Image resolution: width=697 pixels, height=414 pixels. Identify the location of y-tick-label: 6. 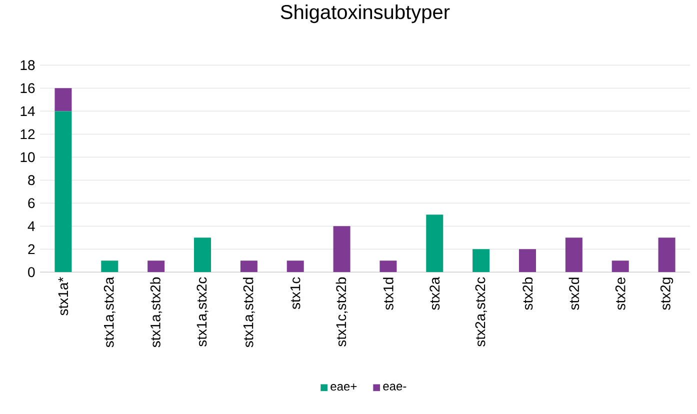
(31, 203).